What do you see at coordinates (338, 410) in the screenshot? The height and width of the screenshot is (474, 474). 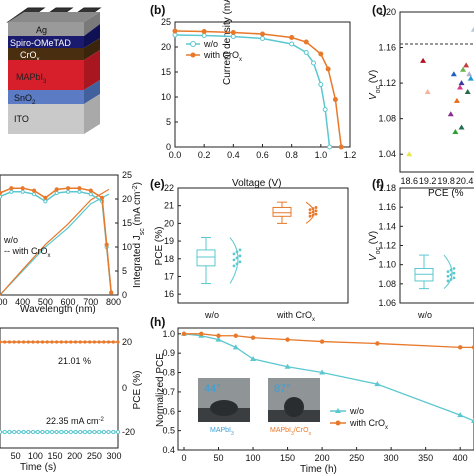 I see `legend-h-wo-marker` at bounding box center [338, 410].